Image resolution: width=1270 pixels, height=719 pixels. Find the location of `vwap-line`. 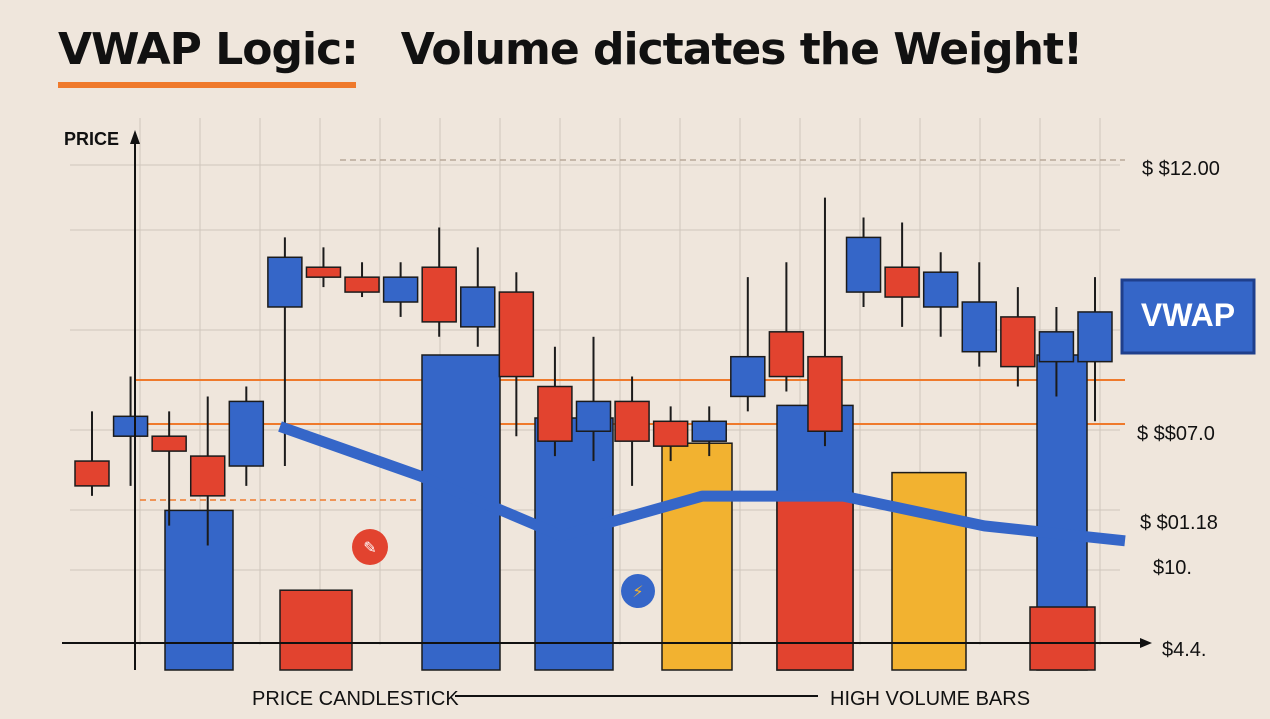

vwap-line is located at coordinates (702, 484).